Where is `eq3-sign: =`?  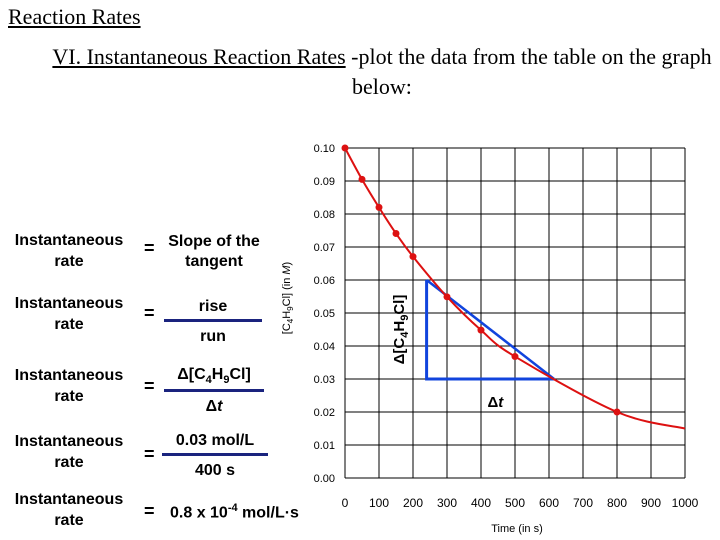 eq3-sign: = is located at coordinates (149, 386).